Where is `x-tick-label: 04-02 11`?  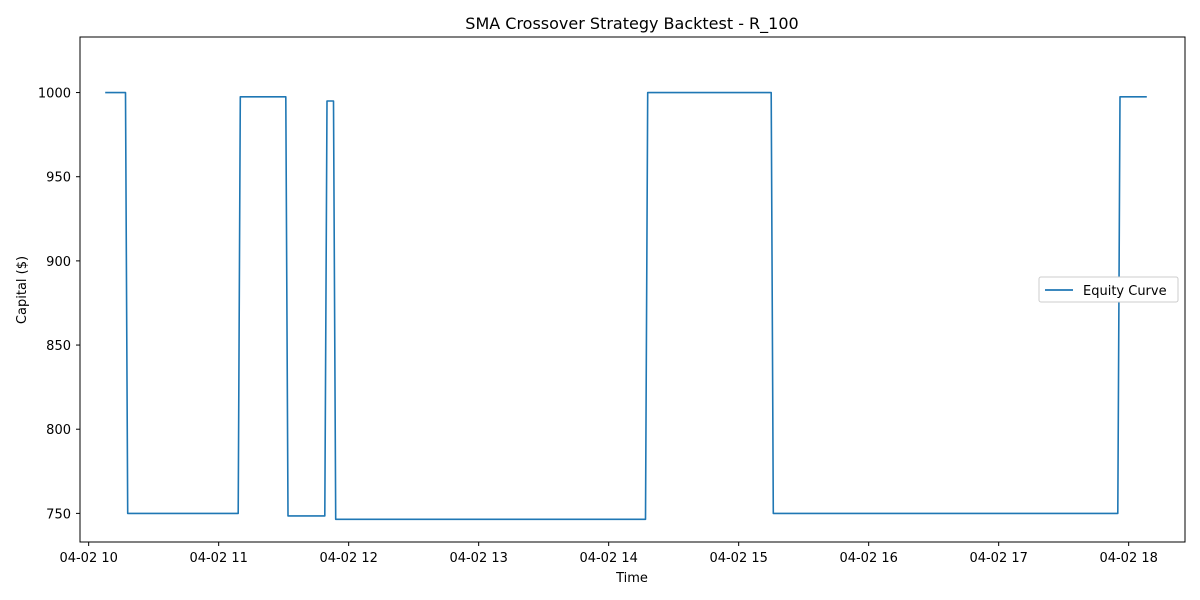
x-tick-label: 04-02 11 is located at coordinates (218, 558).